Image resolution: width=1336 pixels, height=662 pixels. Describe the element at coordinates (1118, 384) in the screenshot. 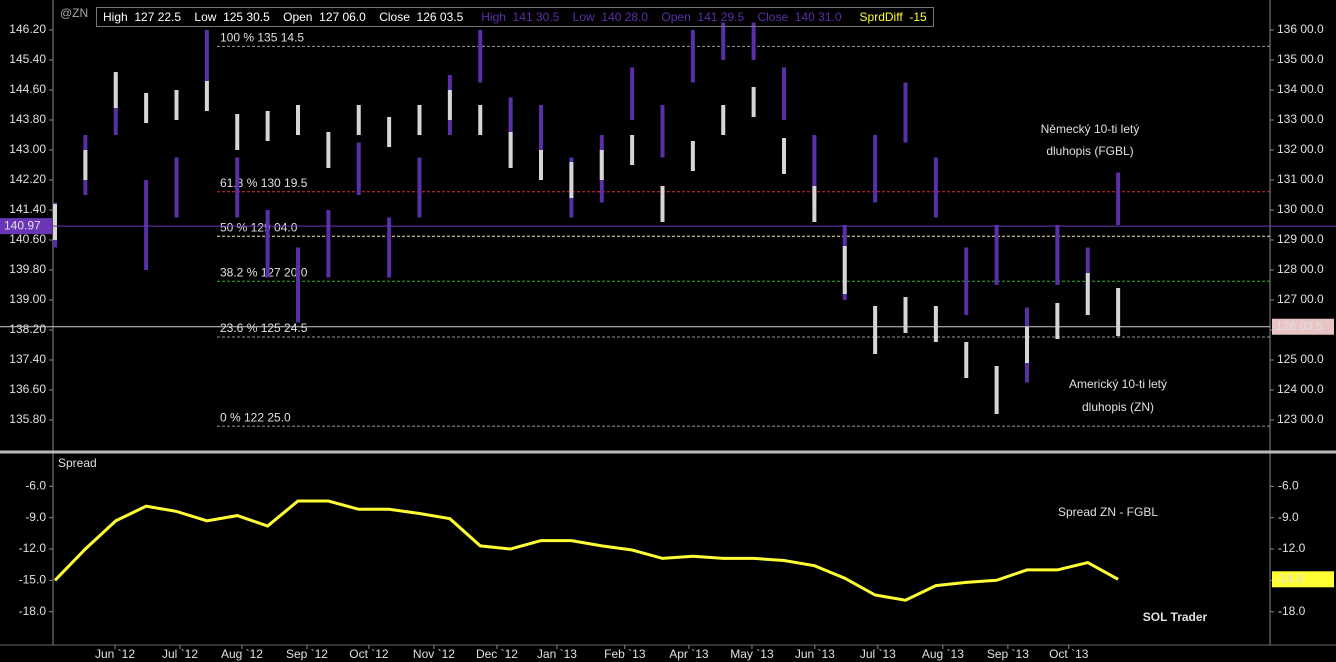

I see `annotation: Americký 10-ti letý` at that location.